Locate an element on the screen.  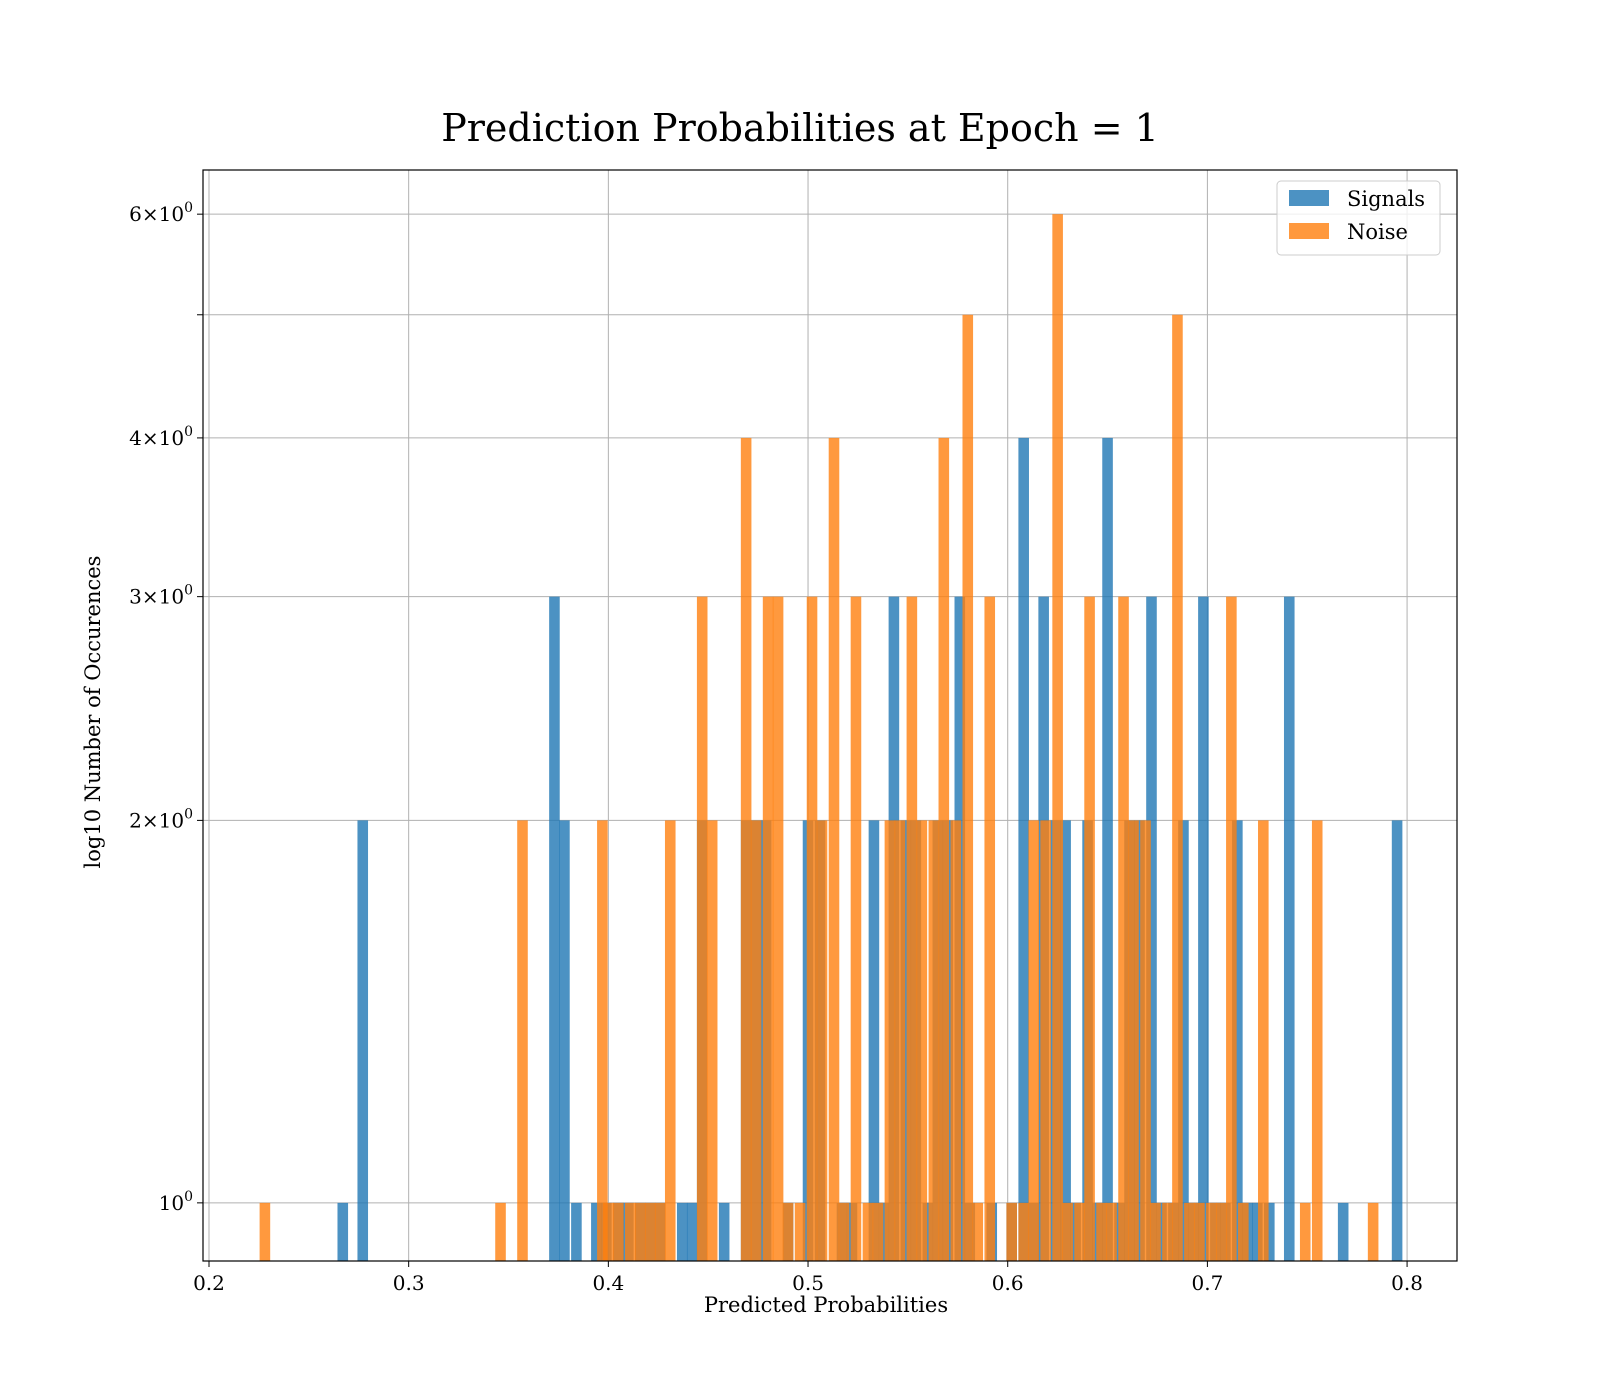
y-tick-label: 2×100 is located at coordinates (161, 819).